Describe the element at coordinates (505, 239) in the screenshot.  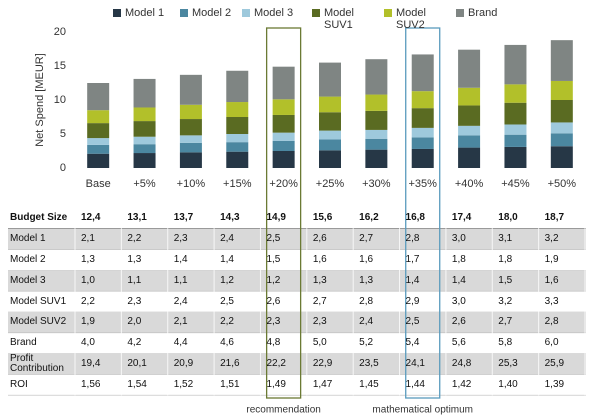
I see `table-value: 3,1` at that location.